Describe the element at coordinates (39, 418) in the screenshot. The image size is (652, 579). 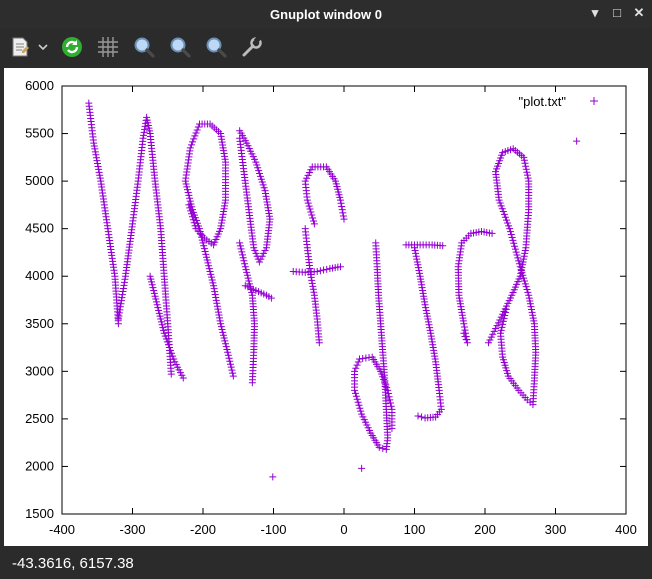
I see `y-tick-label: 2500` at that location.